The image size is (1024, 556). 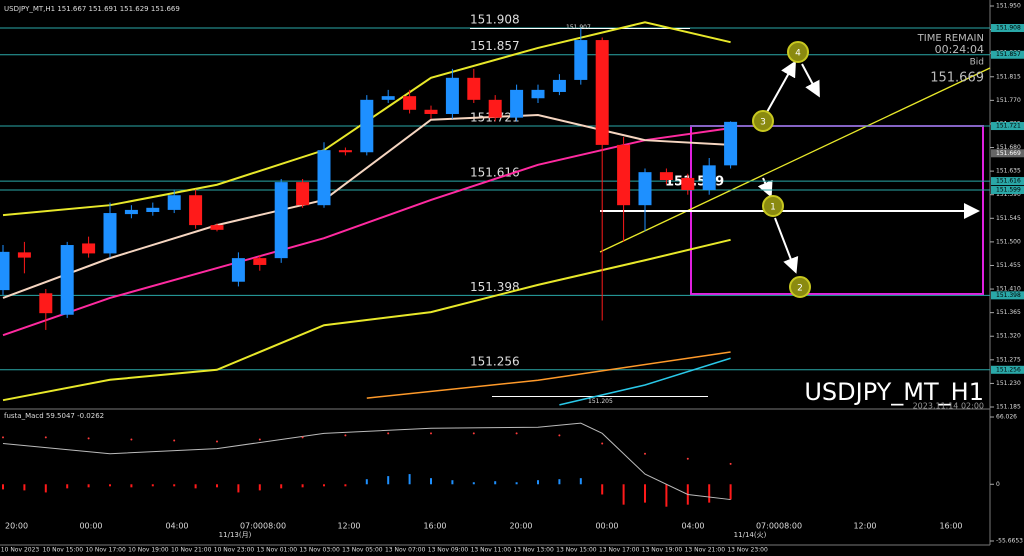 I want to click on annotation-label: 4, so click(x=798, y=54).